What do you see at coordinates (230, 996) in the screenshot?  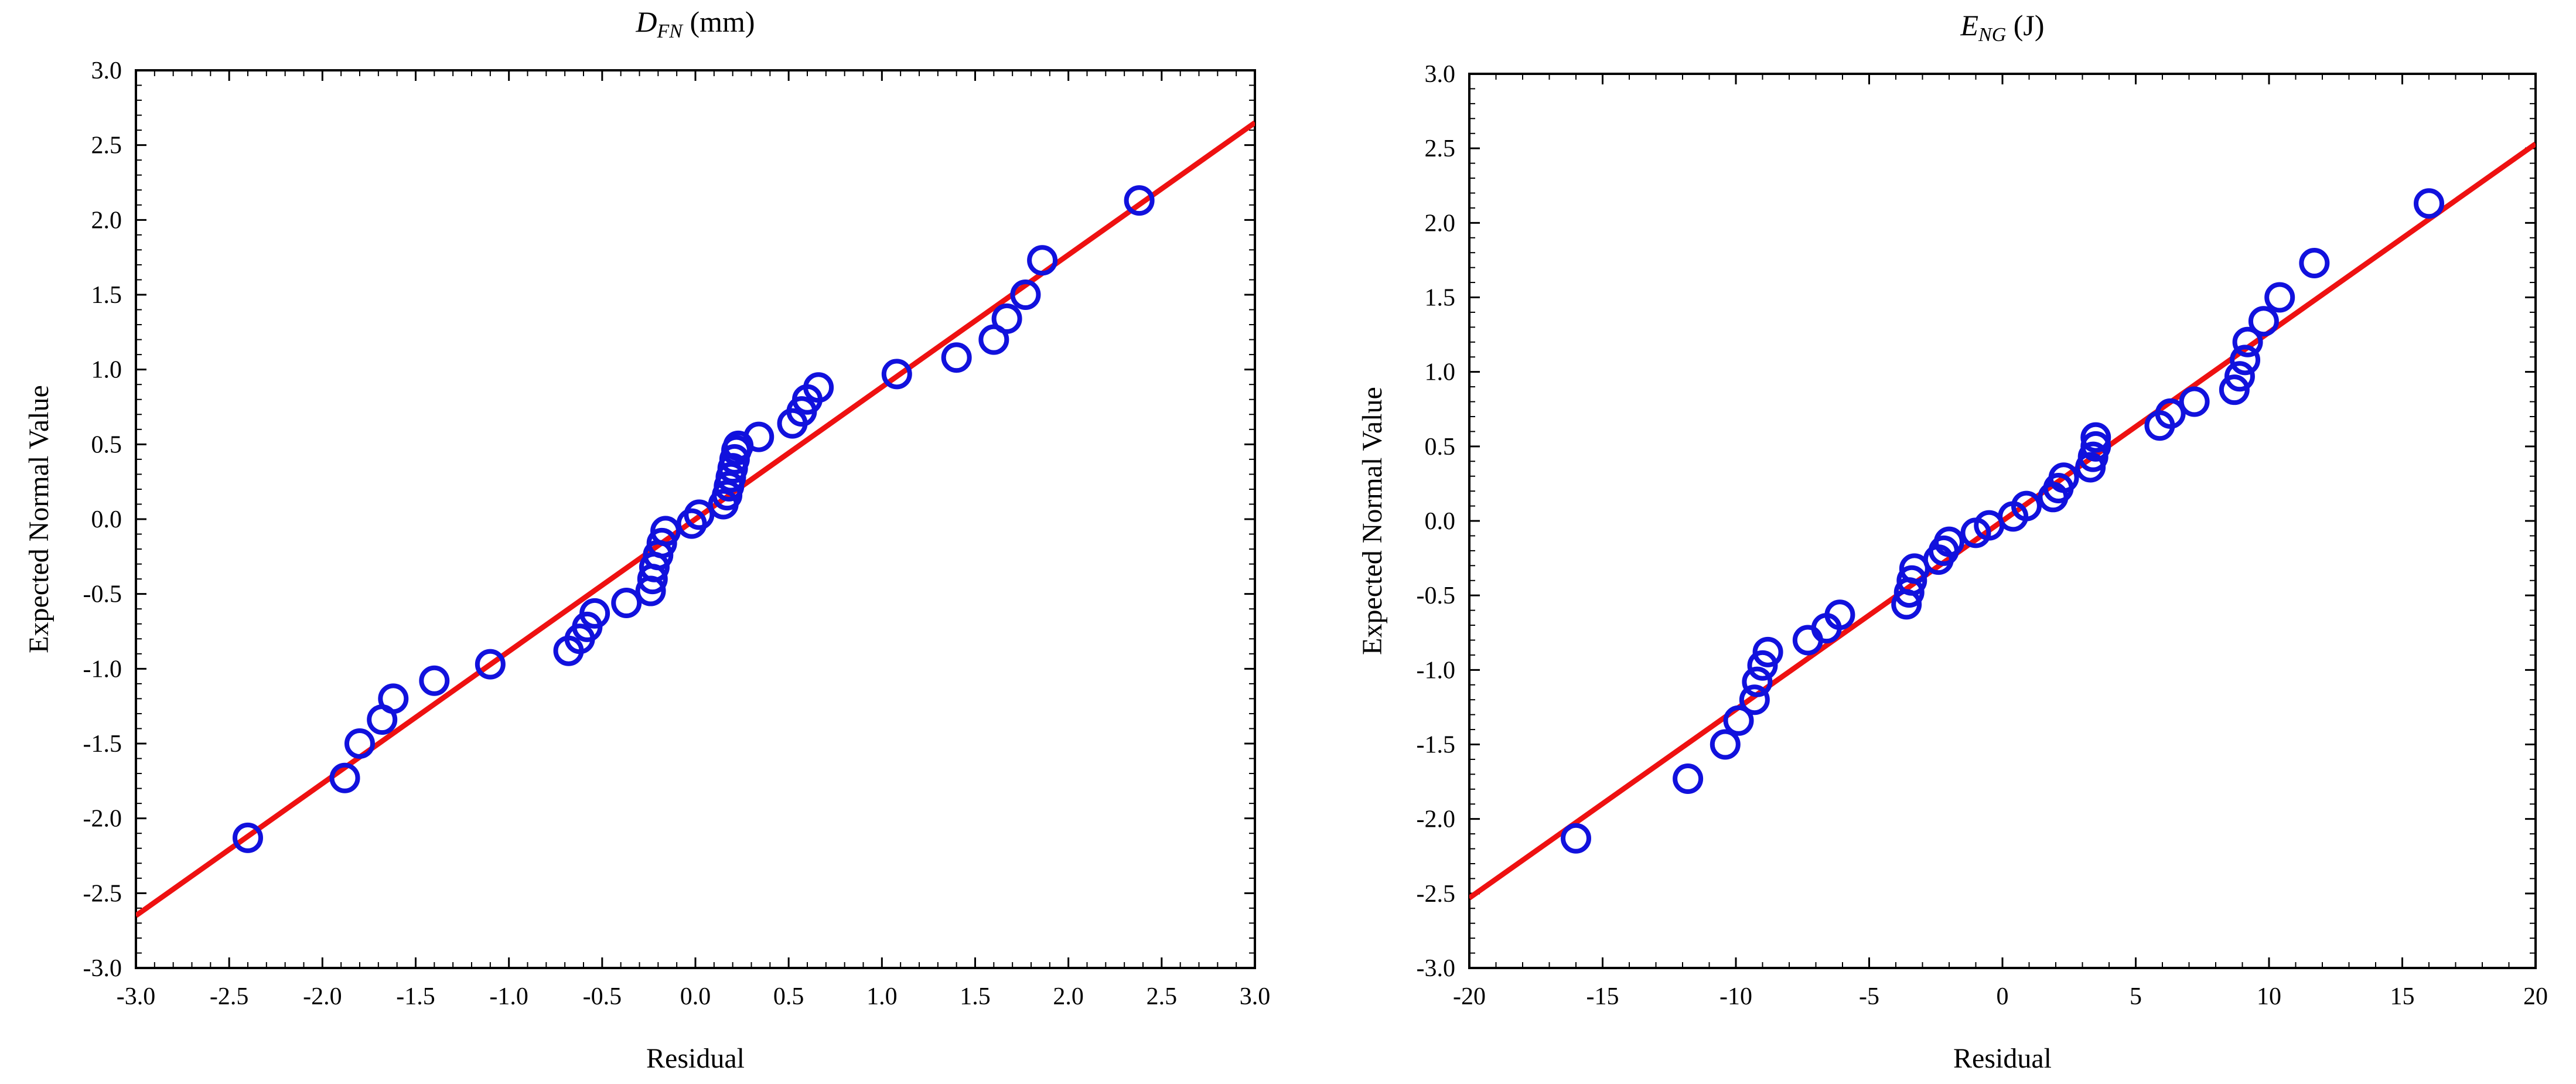 I see `x-tick-label: -2.5` at bounding box center [230, 996].